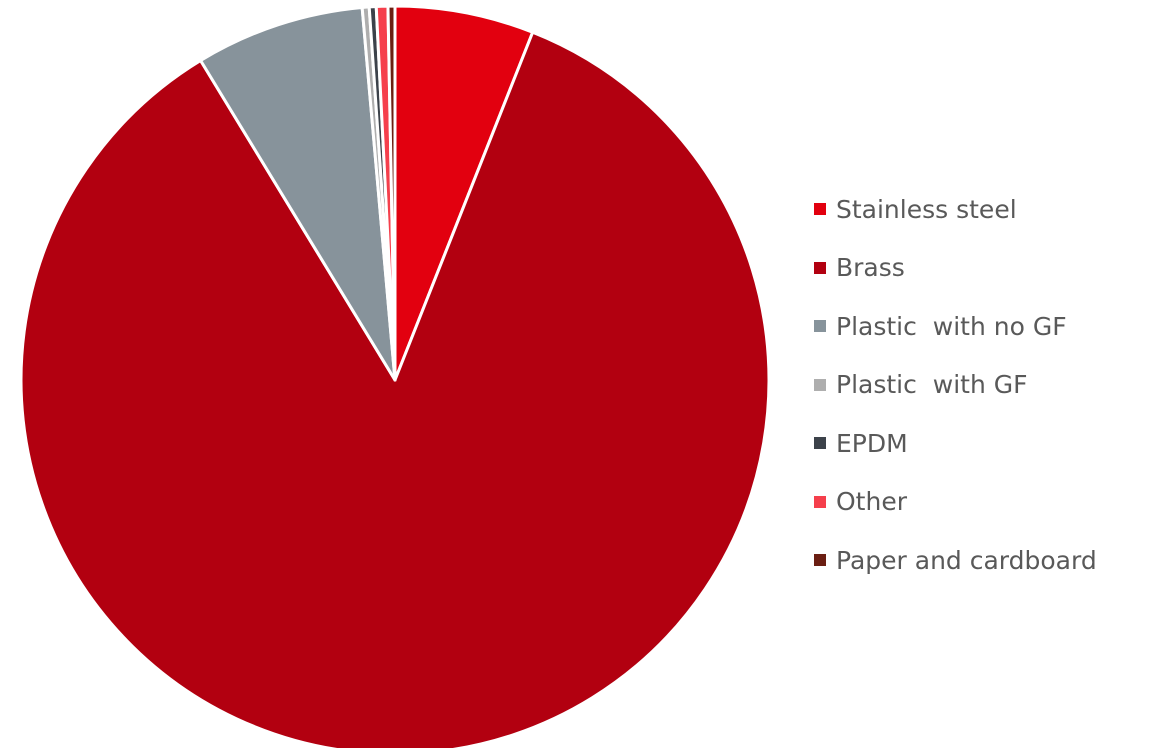 The height and width of the screenshot is (748, 1166). Describe the element at coordinates (820, 209) in the screenshot. I see `legend-swatch-stainless-steel` at that location.